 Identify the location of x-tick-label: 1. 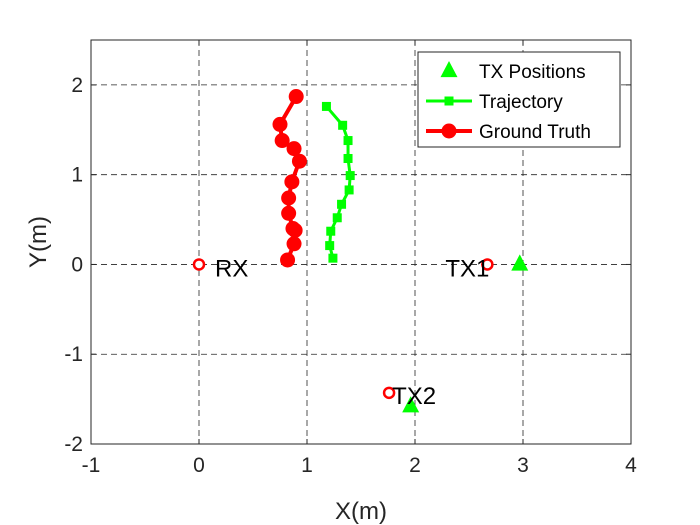
(307, 465).